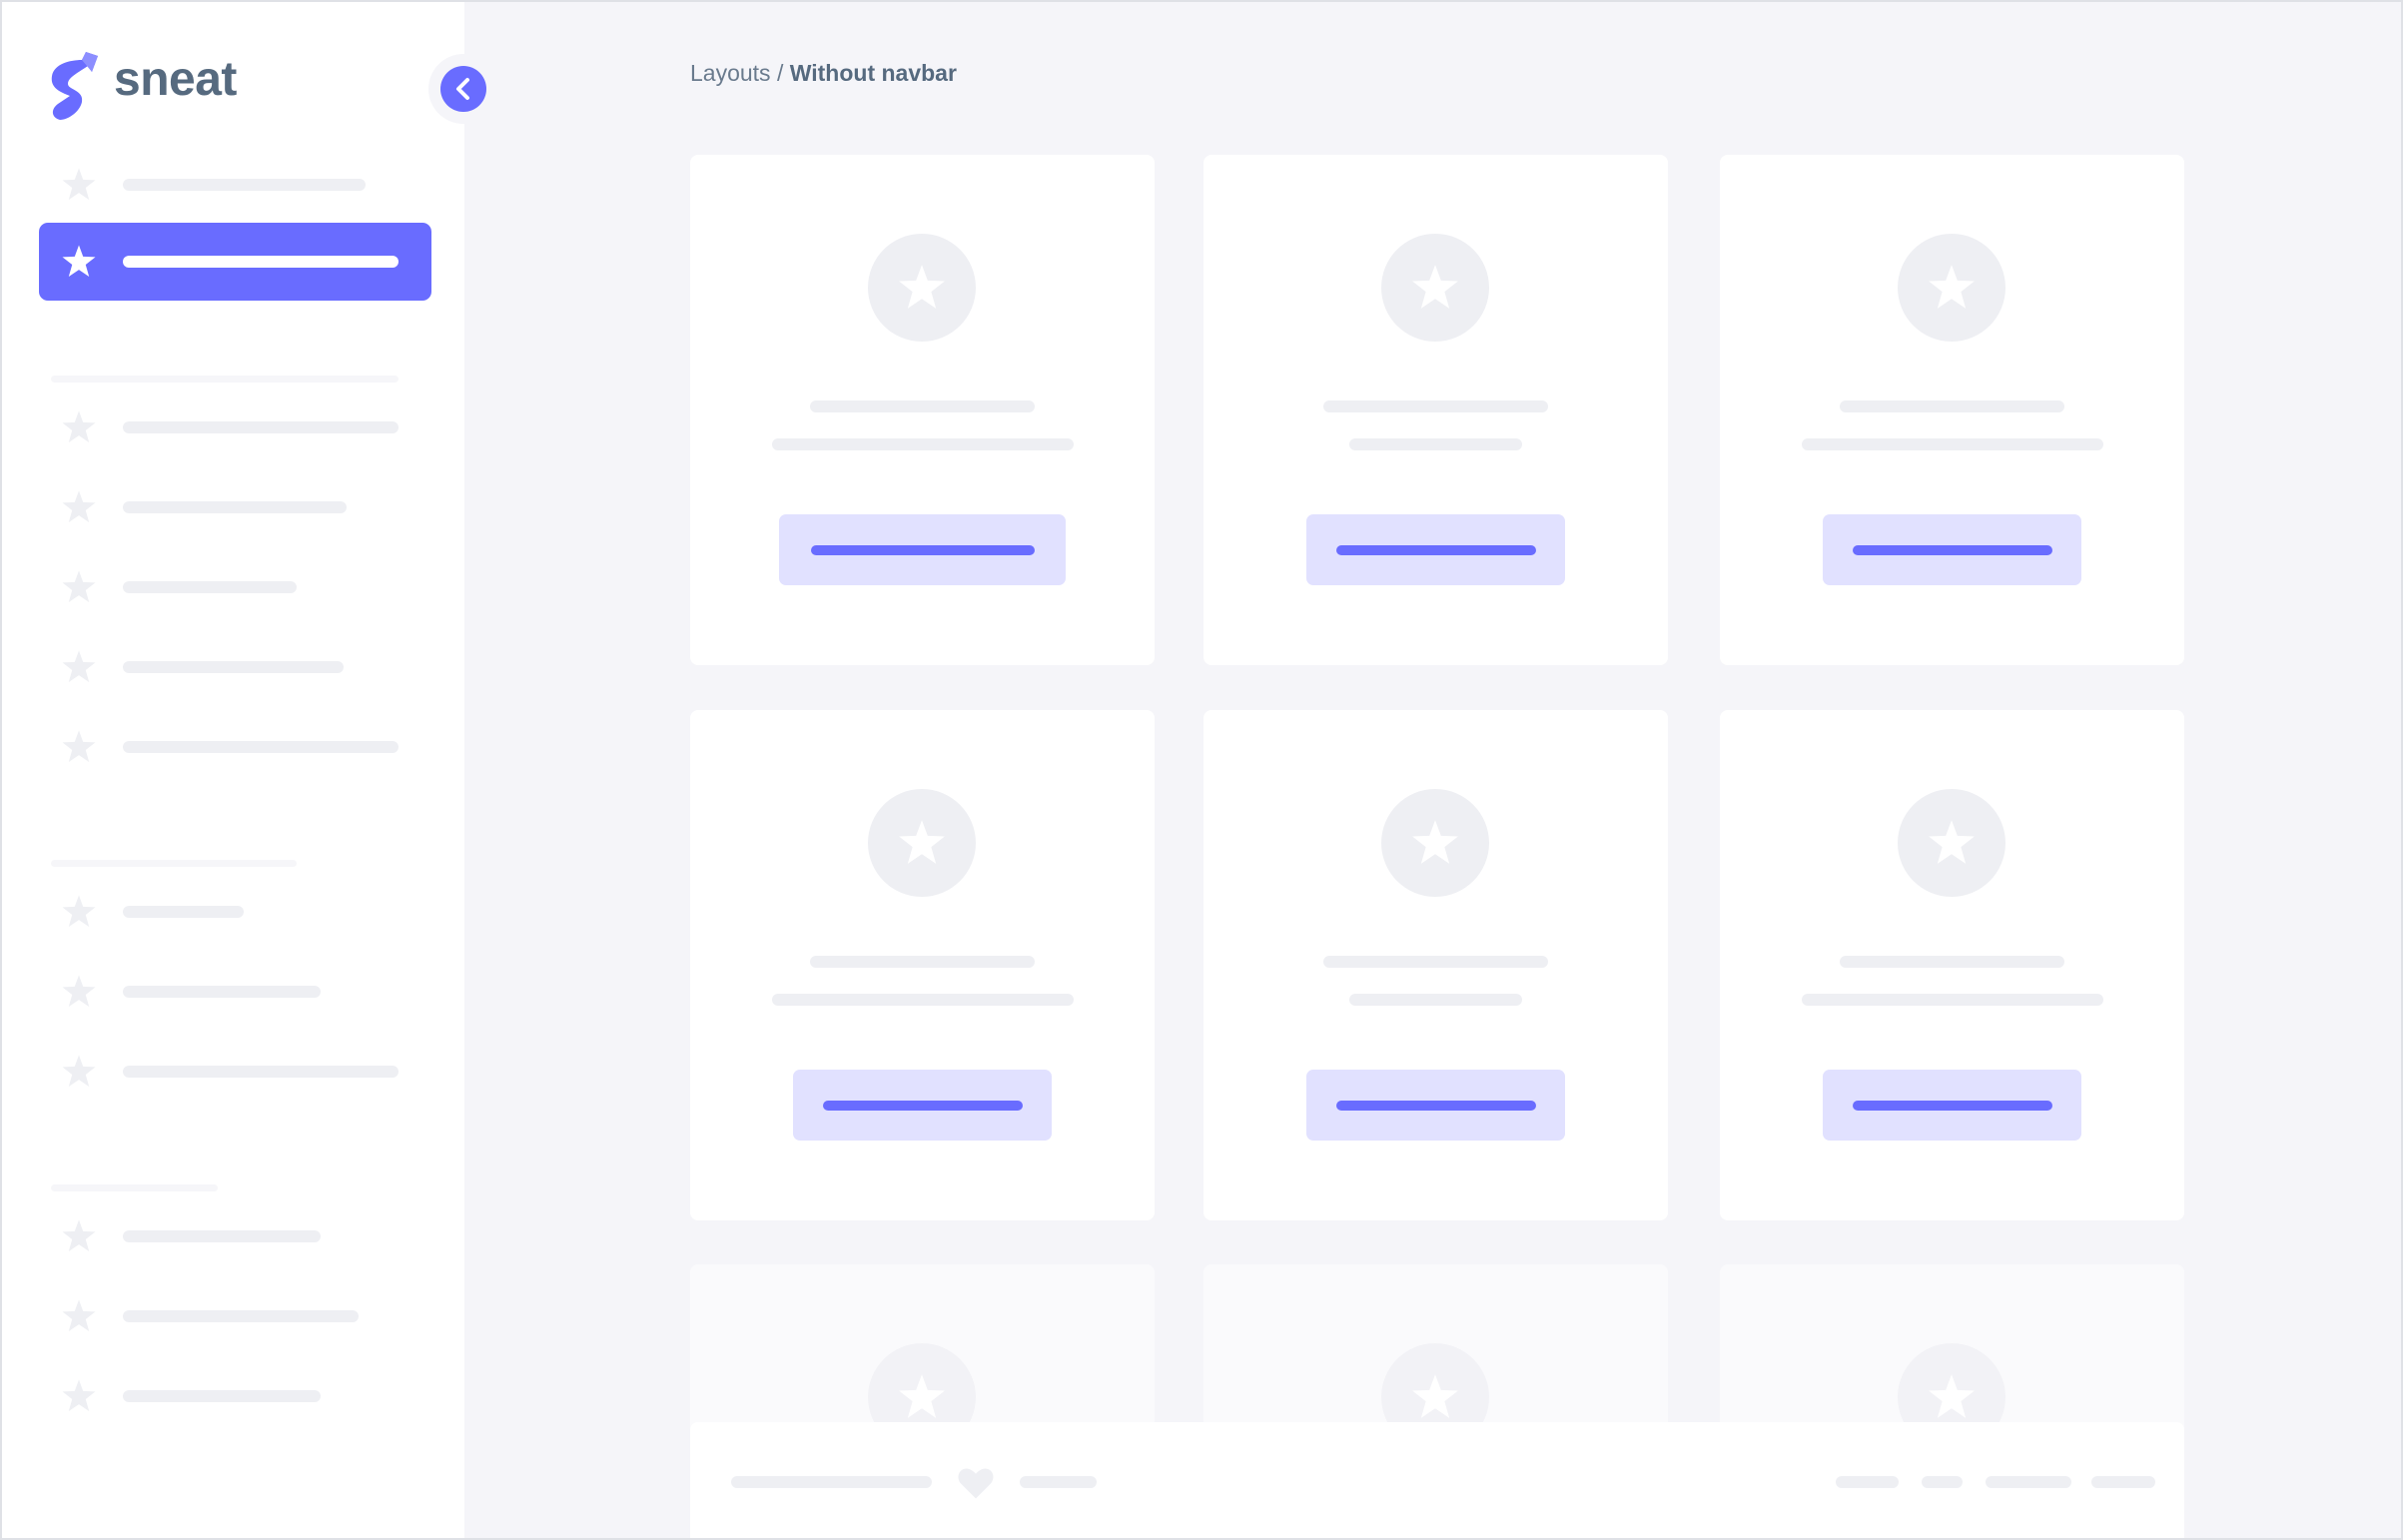  Describe the element at coordinates (730, 73) in the screenshot. I see `breadcrumb-parent: Layouts` at that location.